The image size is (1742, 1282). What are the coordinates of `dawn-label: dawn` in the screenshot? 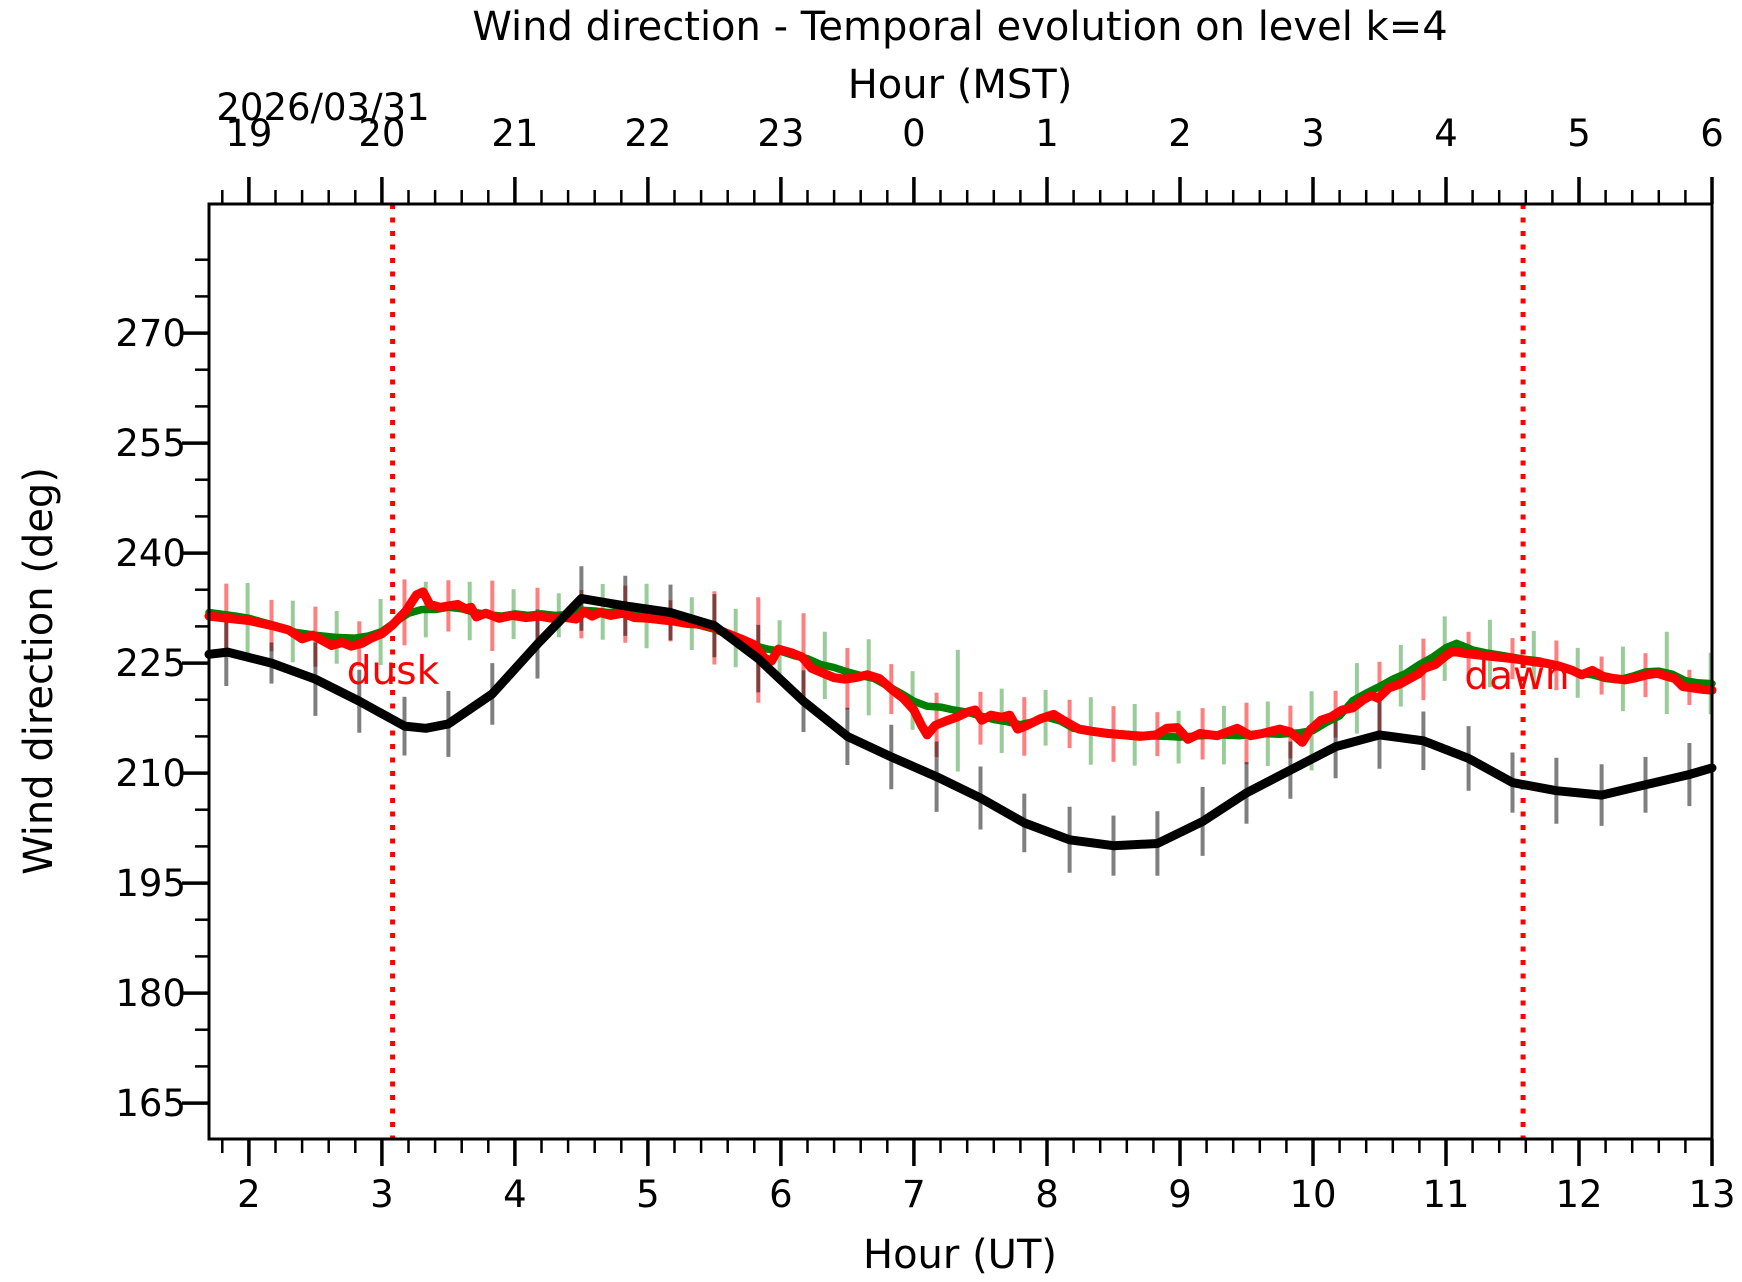 It's located at (1516, 676).